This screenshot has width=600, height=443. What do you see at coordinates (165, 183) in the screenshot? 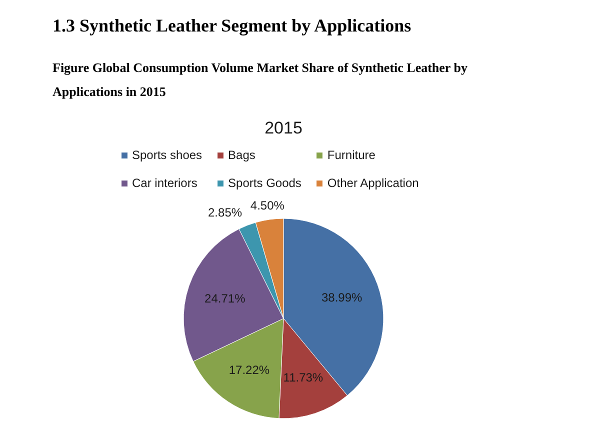
I see `legend-label: Car interiors` at bounding box center [165, 183].